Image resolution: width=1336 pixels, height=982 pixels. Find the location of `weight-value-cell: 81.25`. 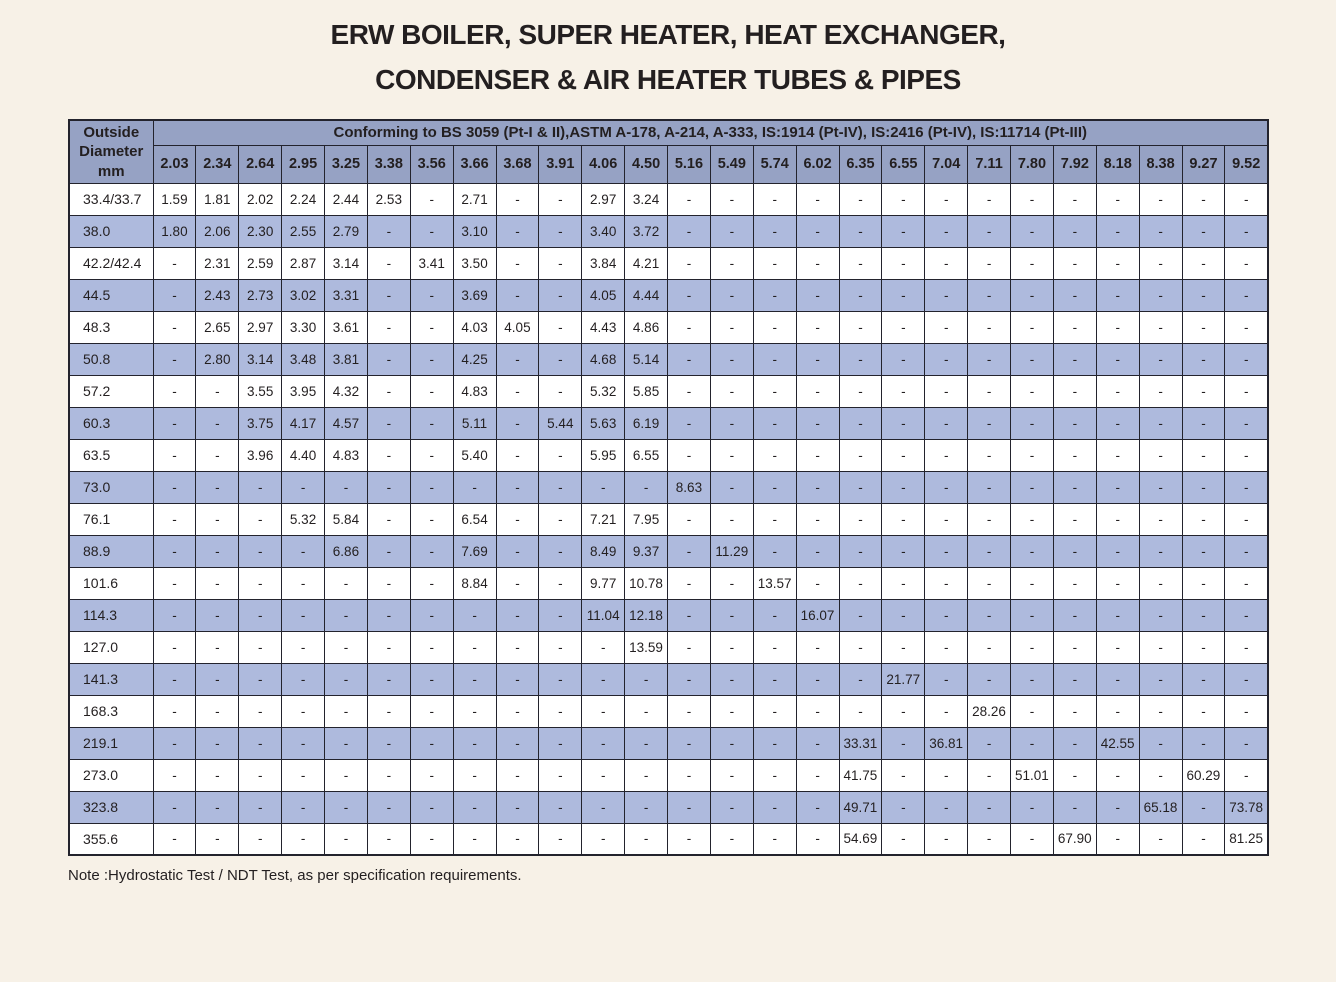

weight-value-cell: 81.25 is located at coordinates (1246, 839).